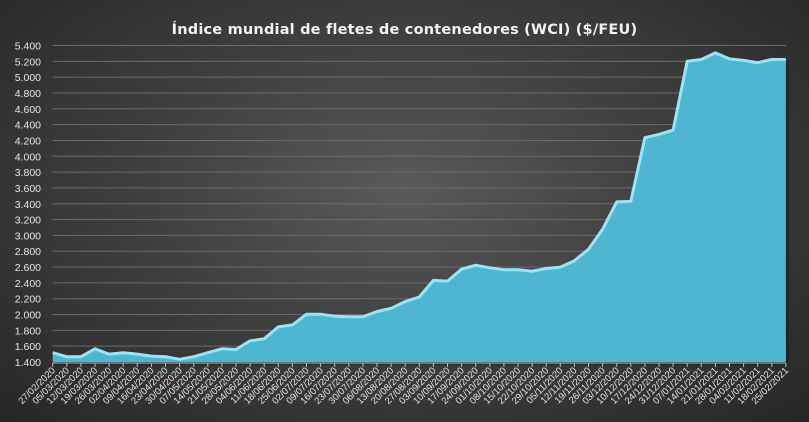 Image resolution: width=809 pixels, height=422 pixels. What do you see at coordinates (28, 331) in the screenshot?
I see `y-tick-label: 1.800` at bounding box center [28, 331].